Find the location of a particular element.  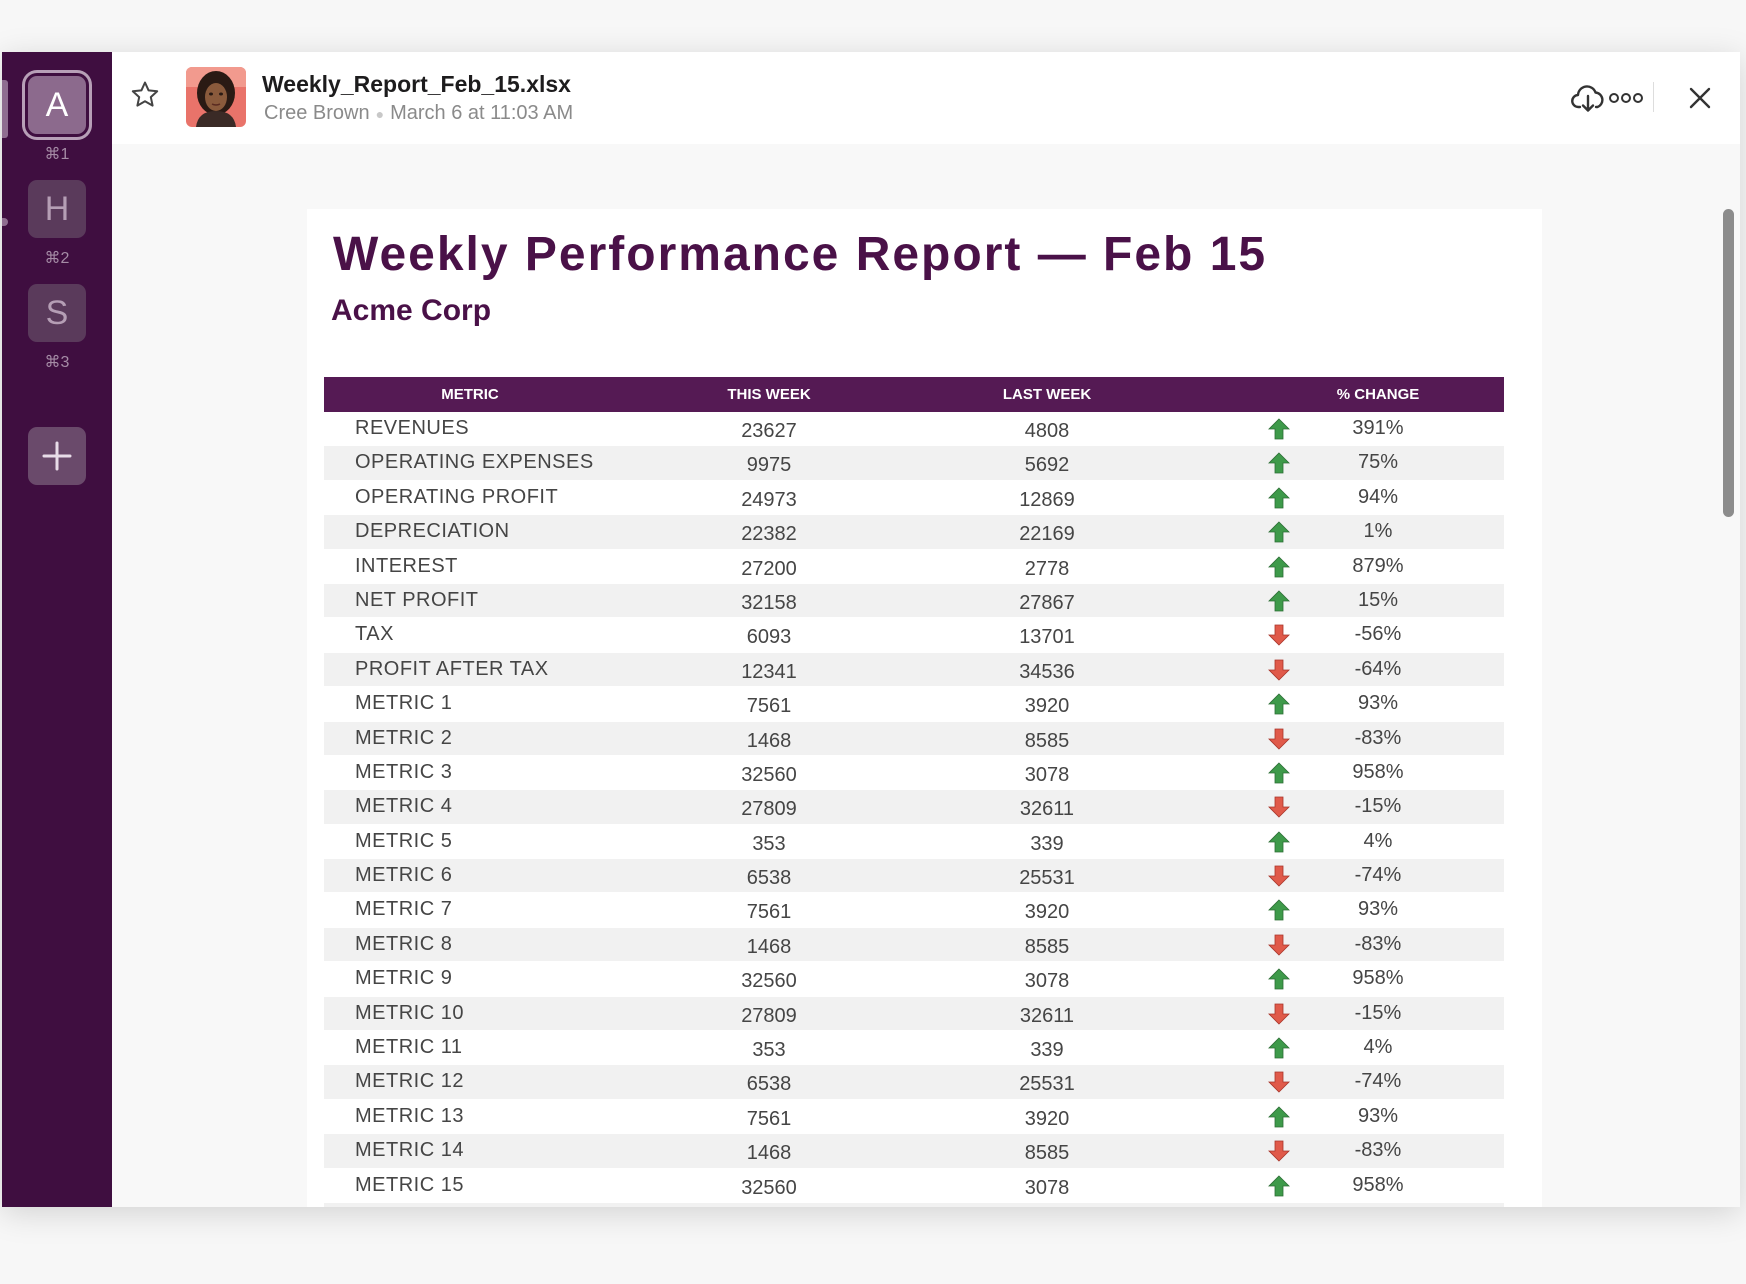

workspace-a-button: A is located at coordinates (57, 105).